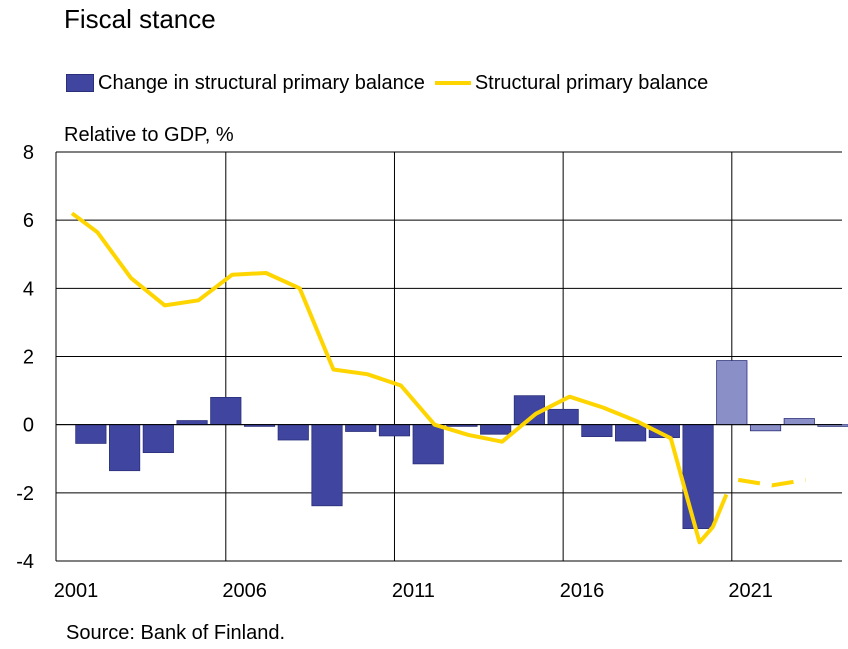  I want to click on legend-label-change: Change in structural primary balance, so click(261, 82).